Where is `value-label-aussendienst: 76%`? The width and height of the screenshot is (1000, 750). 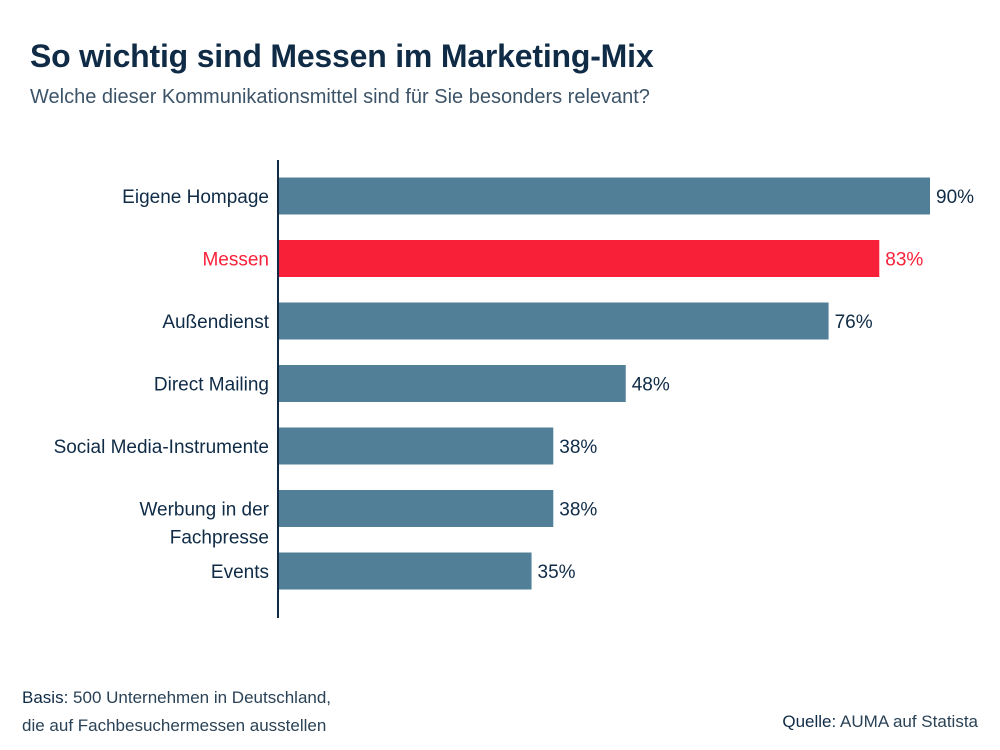
value-label-aussendienst: 76% is located at coordinates (854, 322).